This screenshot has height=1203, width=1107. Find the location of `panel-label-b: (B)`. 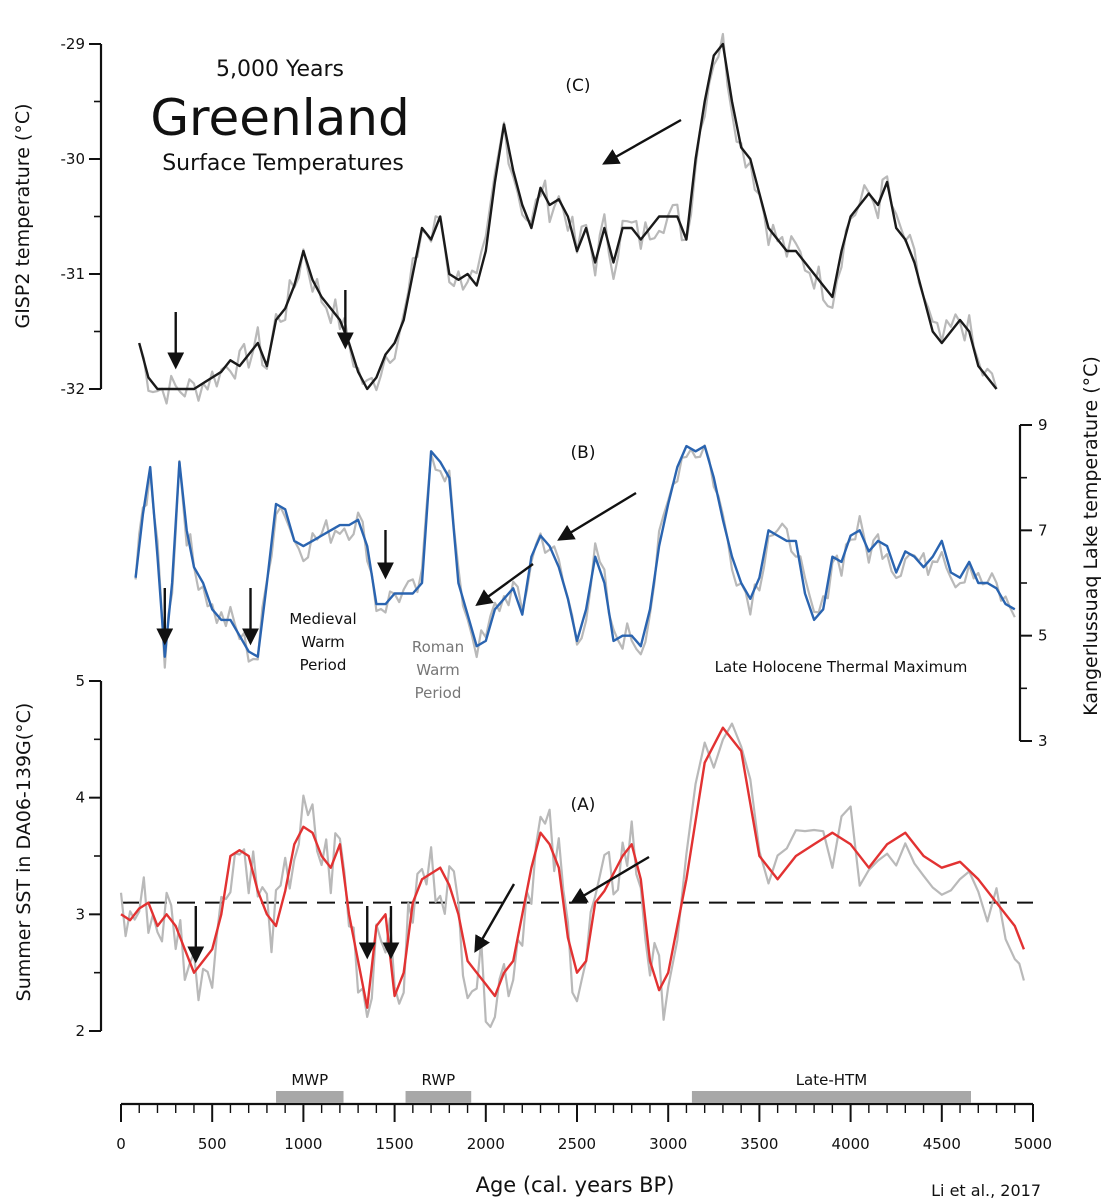

panel-label-b: (B) is located at coordinates (583, 453).